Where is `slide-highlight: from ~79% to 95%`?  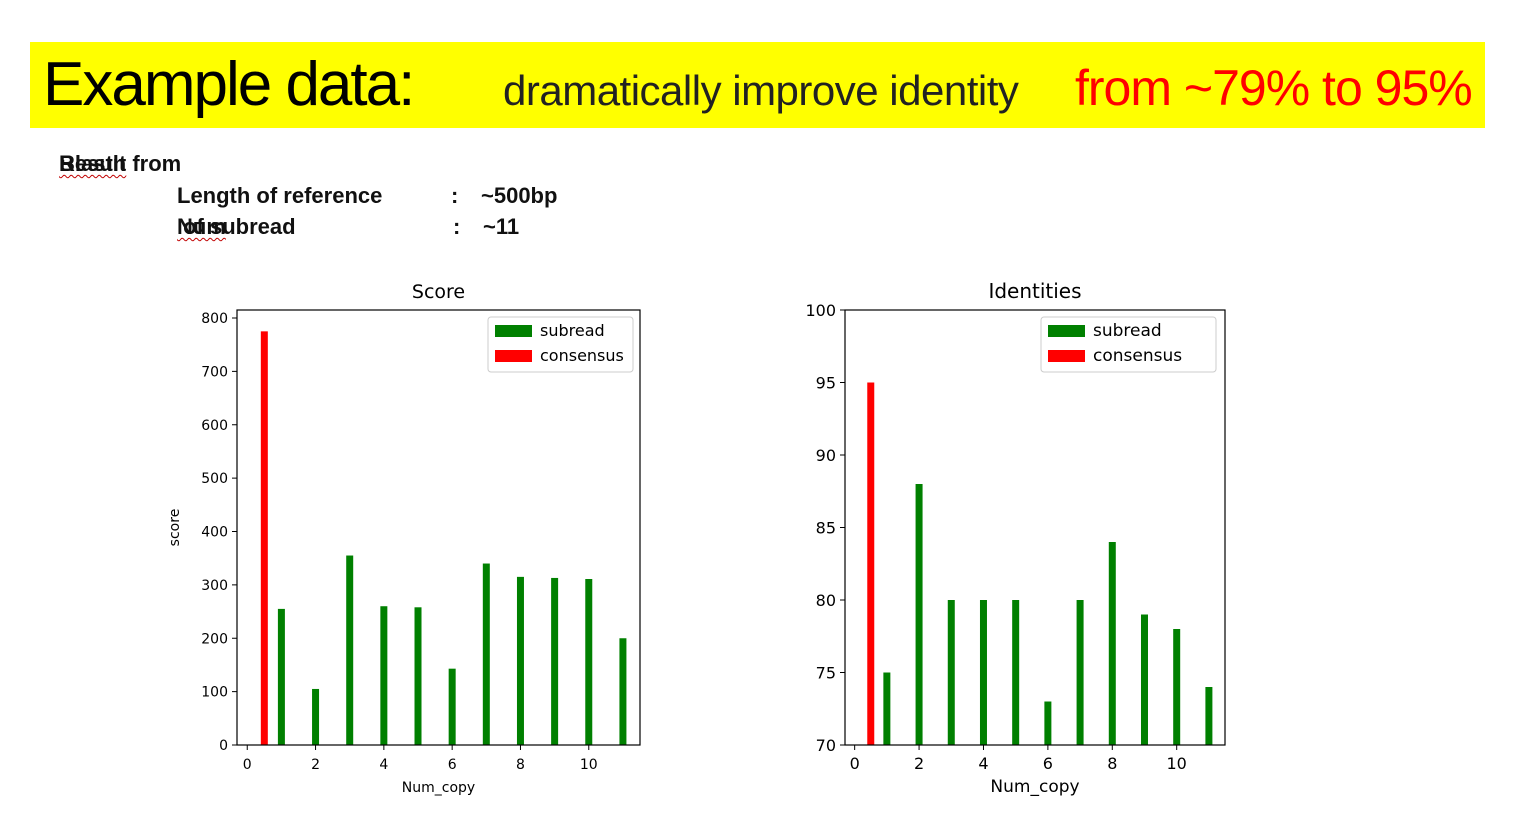 slide-highlight: from ~79% to 95% is located at coordinates (1274, 88).